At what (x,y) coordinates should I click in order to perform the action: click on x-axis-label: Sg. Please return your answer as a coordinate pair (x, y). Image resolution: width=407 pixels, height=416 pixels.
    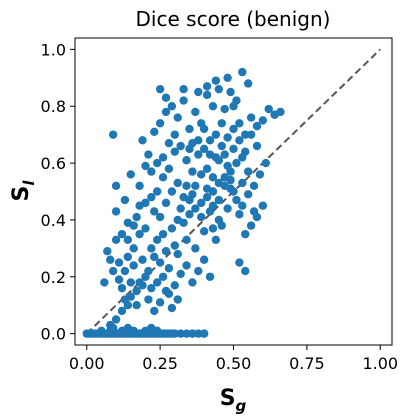
    Looking at the image, I should click on (233, 400).